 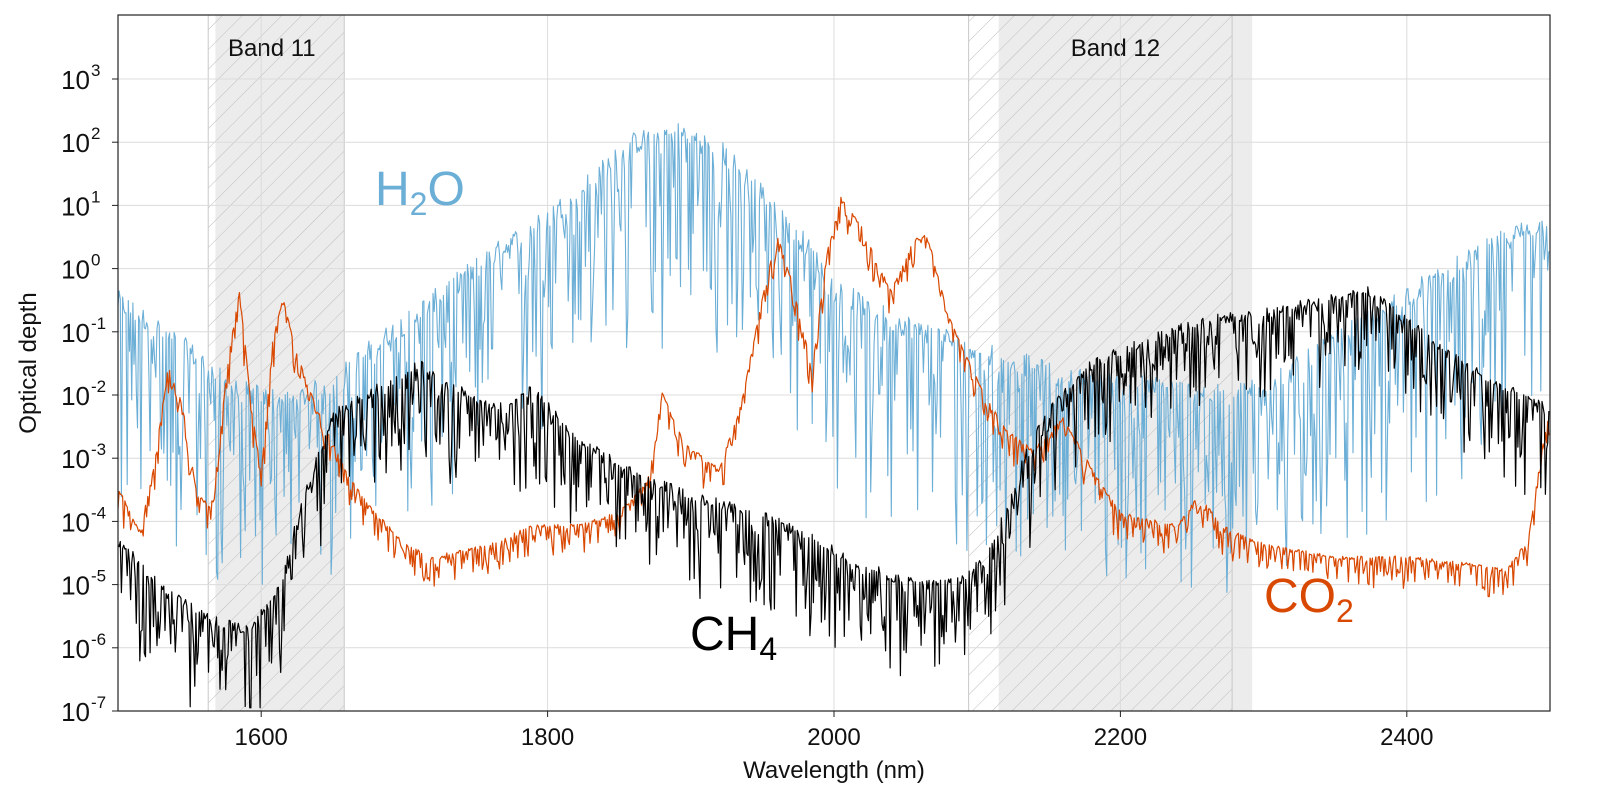 What do you see at coordinates (834, 770) in the screenshot?
I see `x-axis-label: Wavelength (nm)` at bounding box center [834, 770].